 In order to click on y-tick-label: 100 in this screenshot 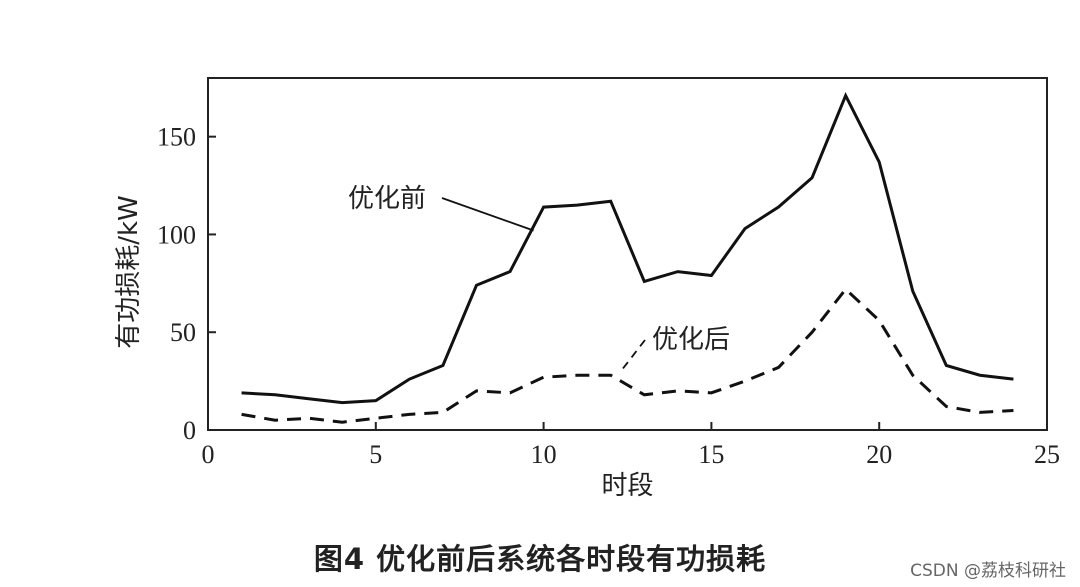, I will do `click(176, 234)`.